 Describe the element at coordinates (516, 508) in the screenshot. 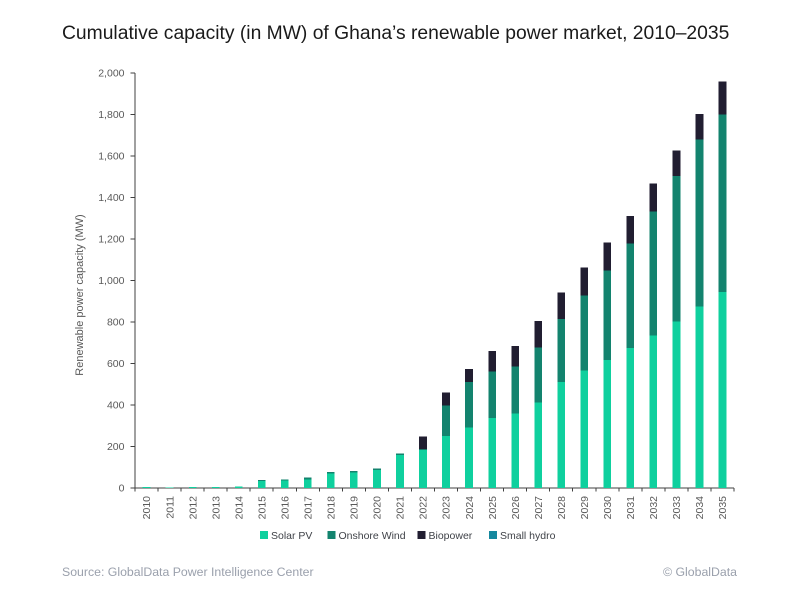

I see `svg-text: 2026` at that location.